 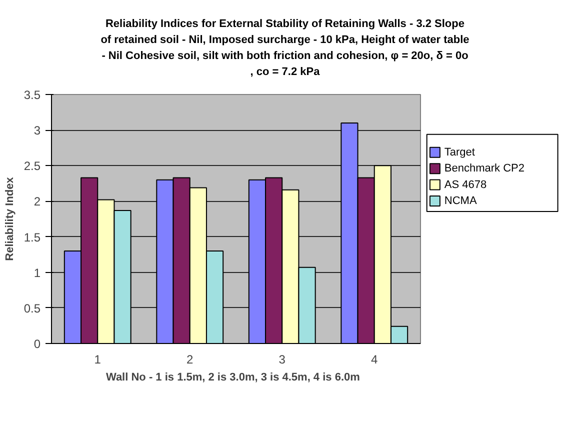 What do you see at coordinates (10, 218) in the screenshot?
I see `y-axis-title: Reliability Index` at bounding box center [10, 218].